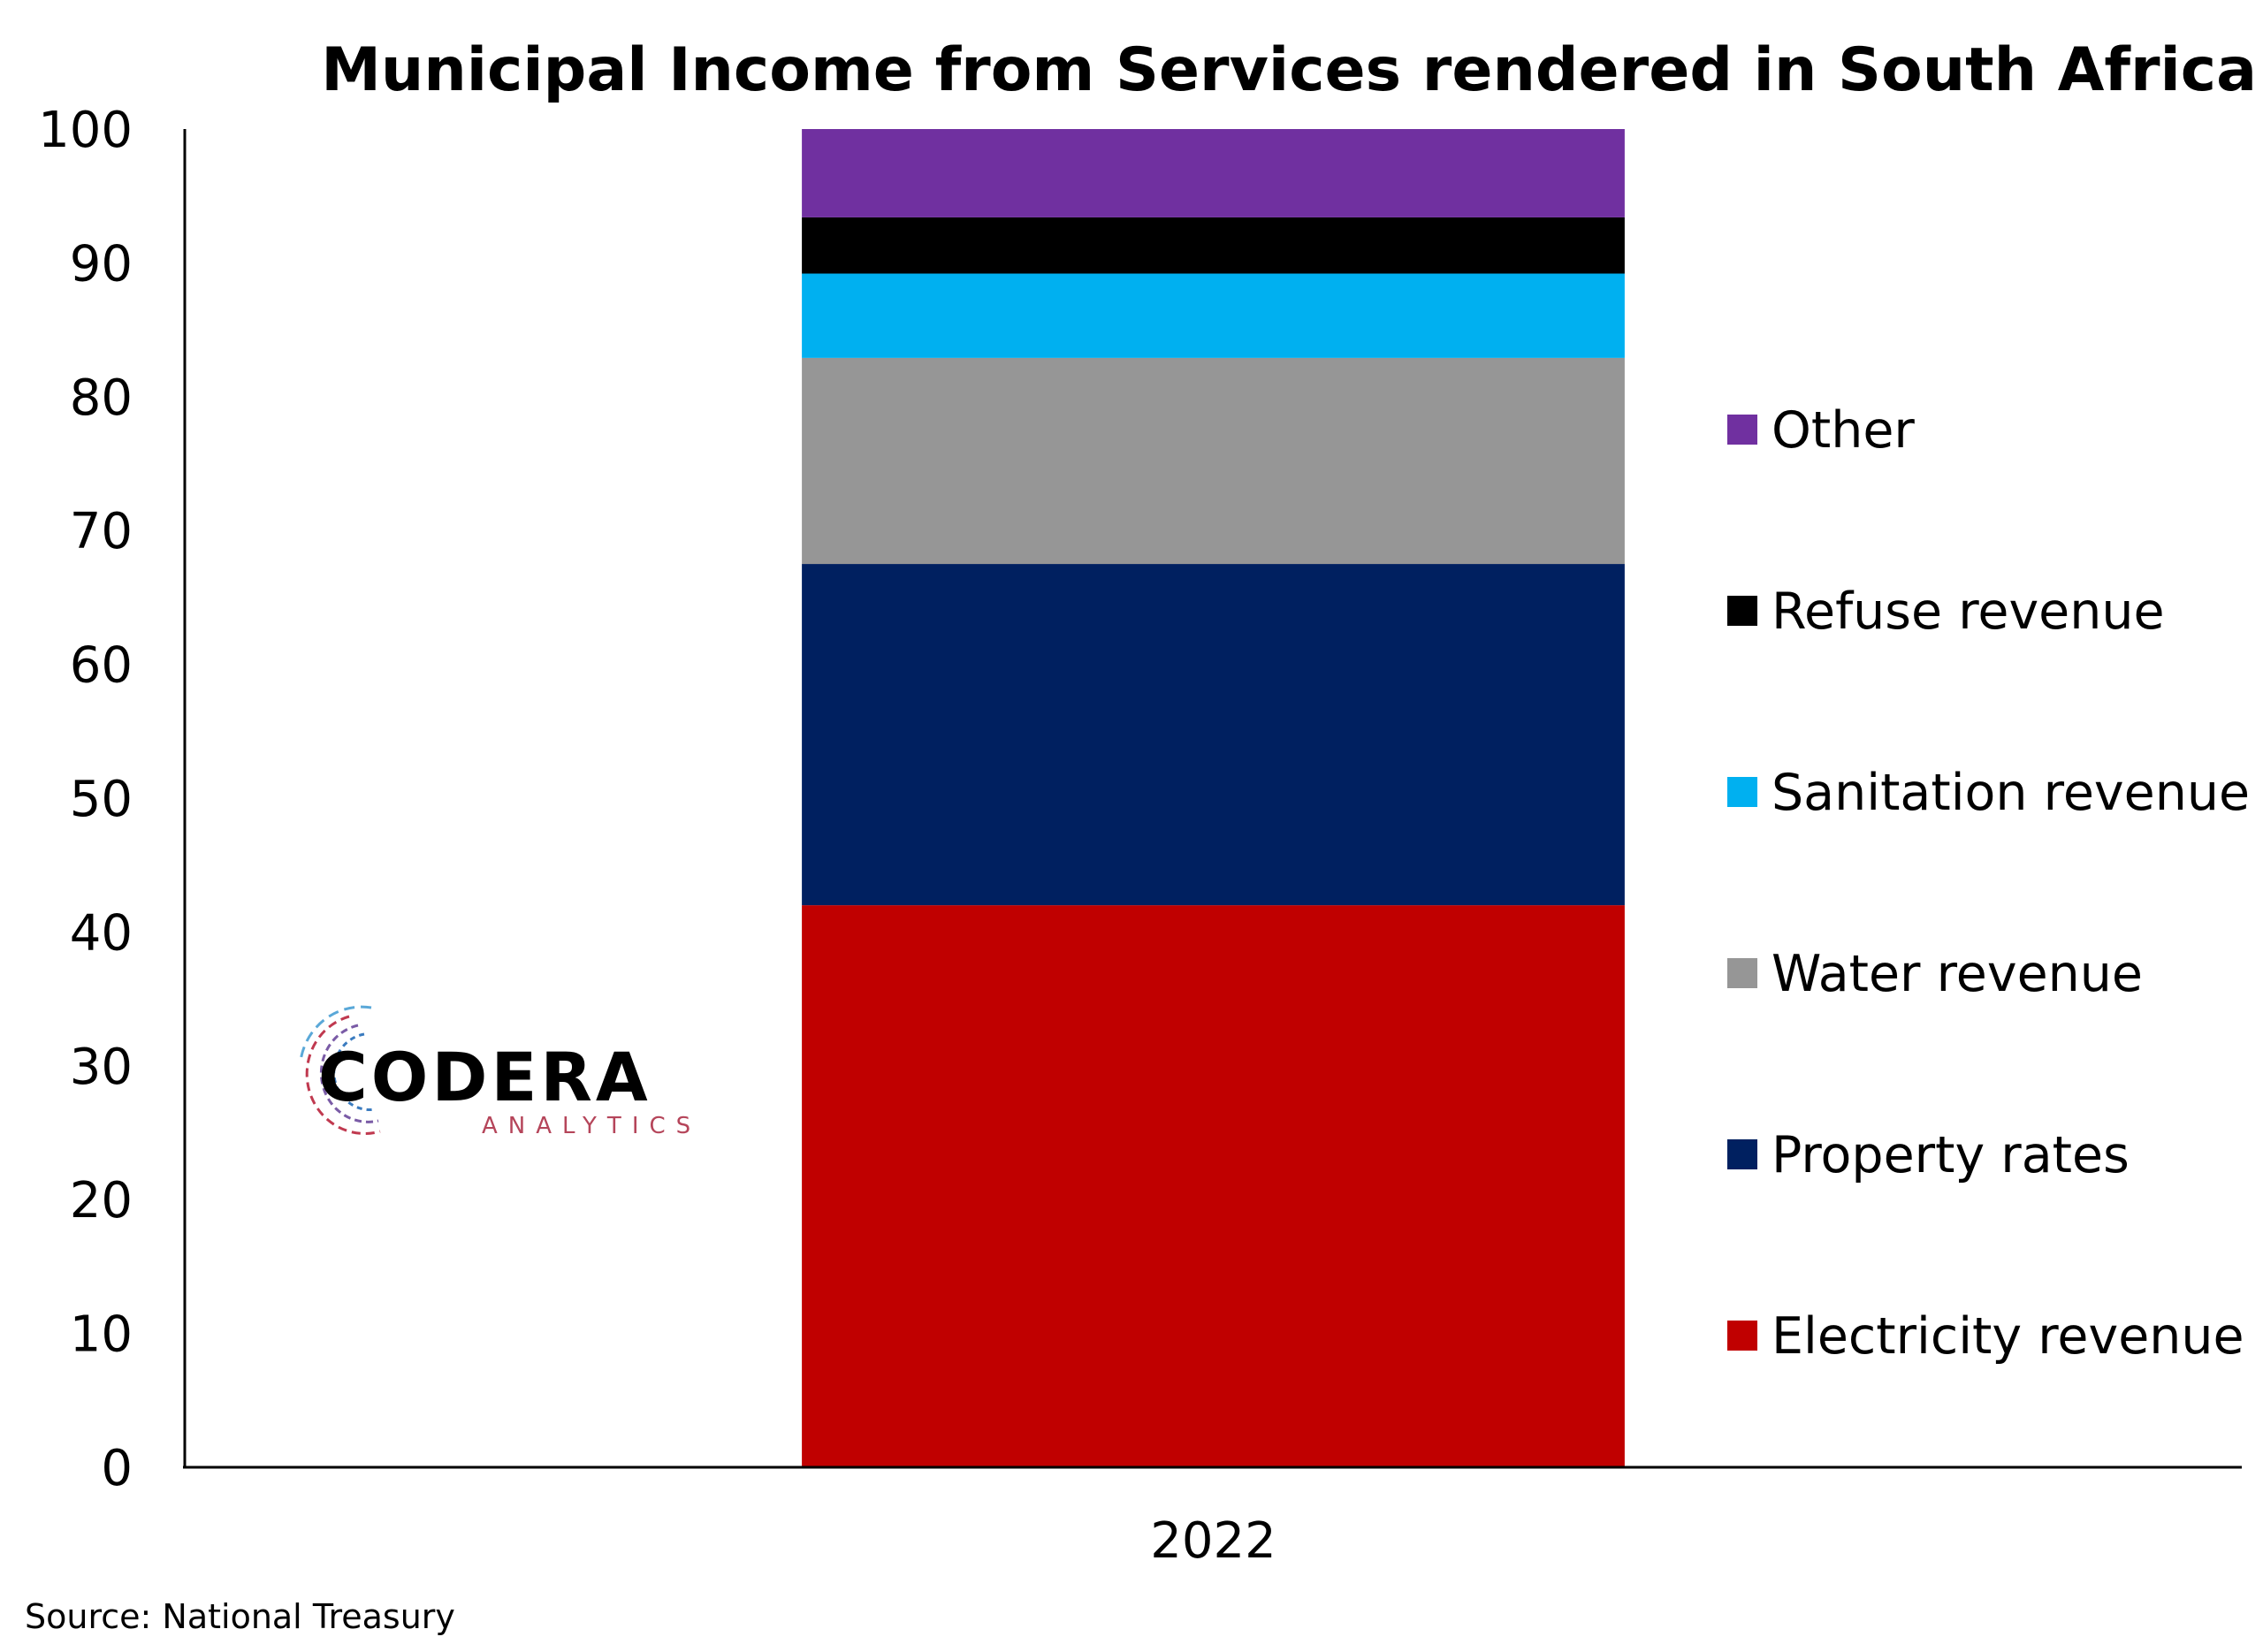 The image size is (2263, 1652). I want to click on source-note: Source: National Treasury, so click(240, 1617).